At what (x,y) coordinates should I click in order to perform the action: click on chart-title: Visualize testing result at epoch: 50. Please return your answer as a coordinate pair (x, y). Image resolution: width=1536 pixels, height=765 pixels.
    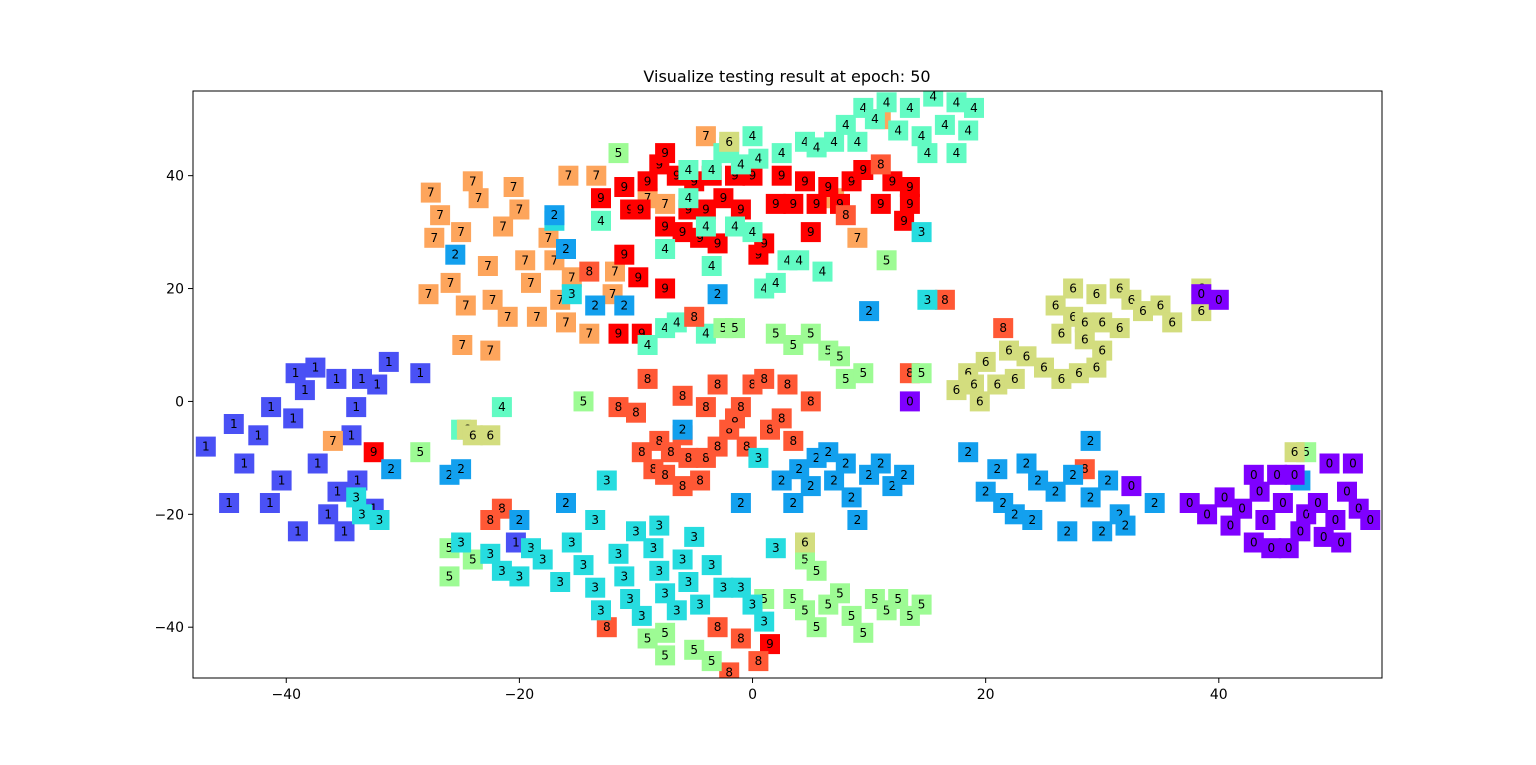
    Looking at the image, I should click on (786, 76).